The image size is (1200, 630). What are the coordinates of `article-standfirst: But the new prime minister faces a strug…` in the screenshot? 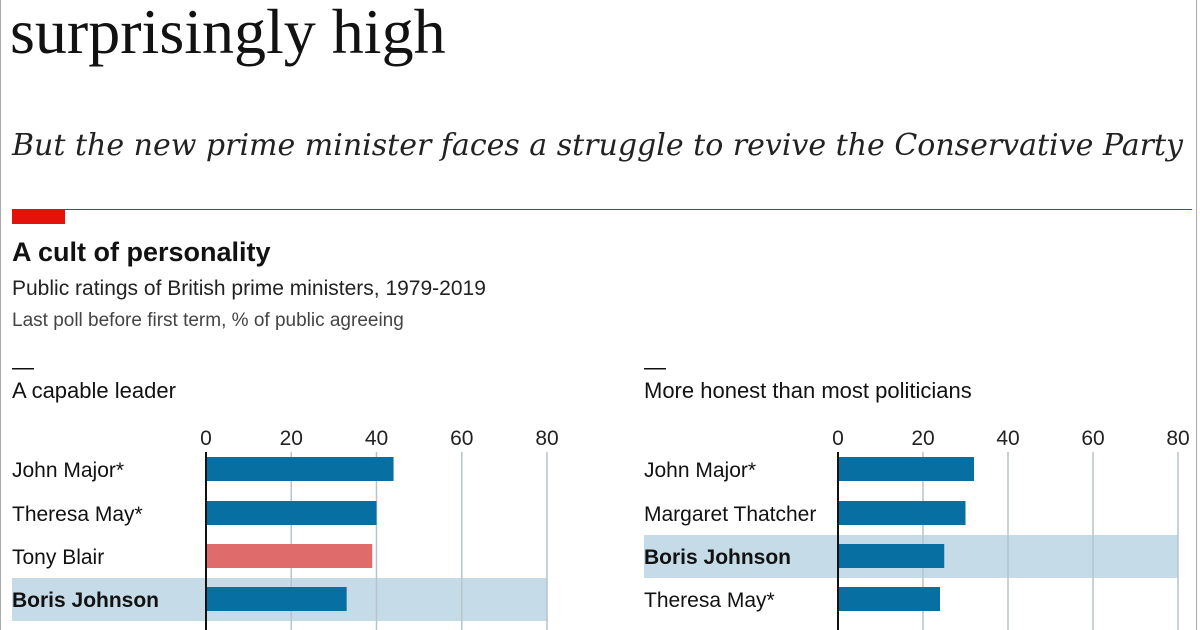 It's located at (597, 145).